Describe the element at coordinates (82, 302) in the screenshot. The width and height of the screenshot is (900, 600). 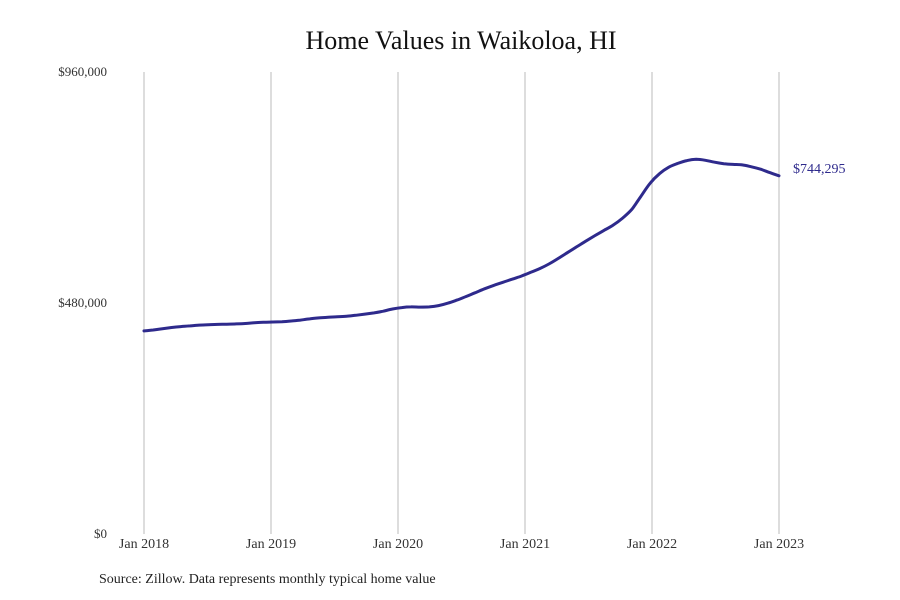
I see `y-tick-480000: $480,000` at that location.